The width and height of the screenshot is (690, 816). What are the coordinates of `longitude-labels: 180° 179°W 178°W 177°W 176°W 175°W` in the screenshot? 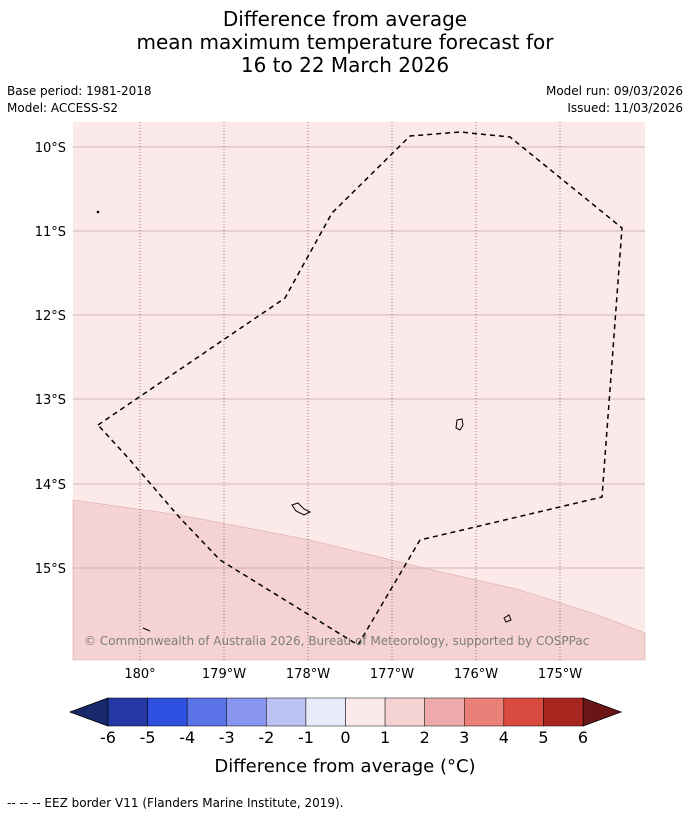 It's located at (353, 674).